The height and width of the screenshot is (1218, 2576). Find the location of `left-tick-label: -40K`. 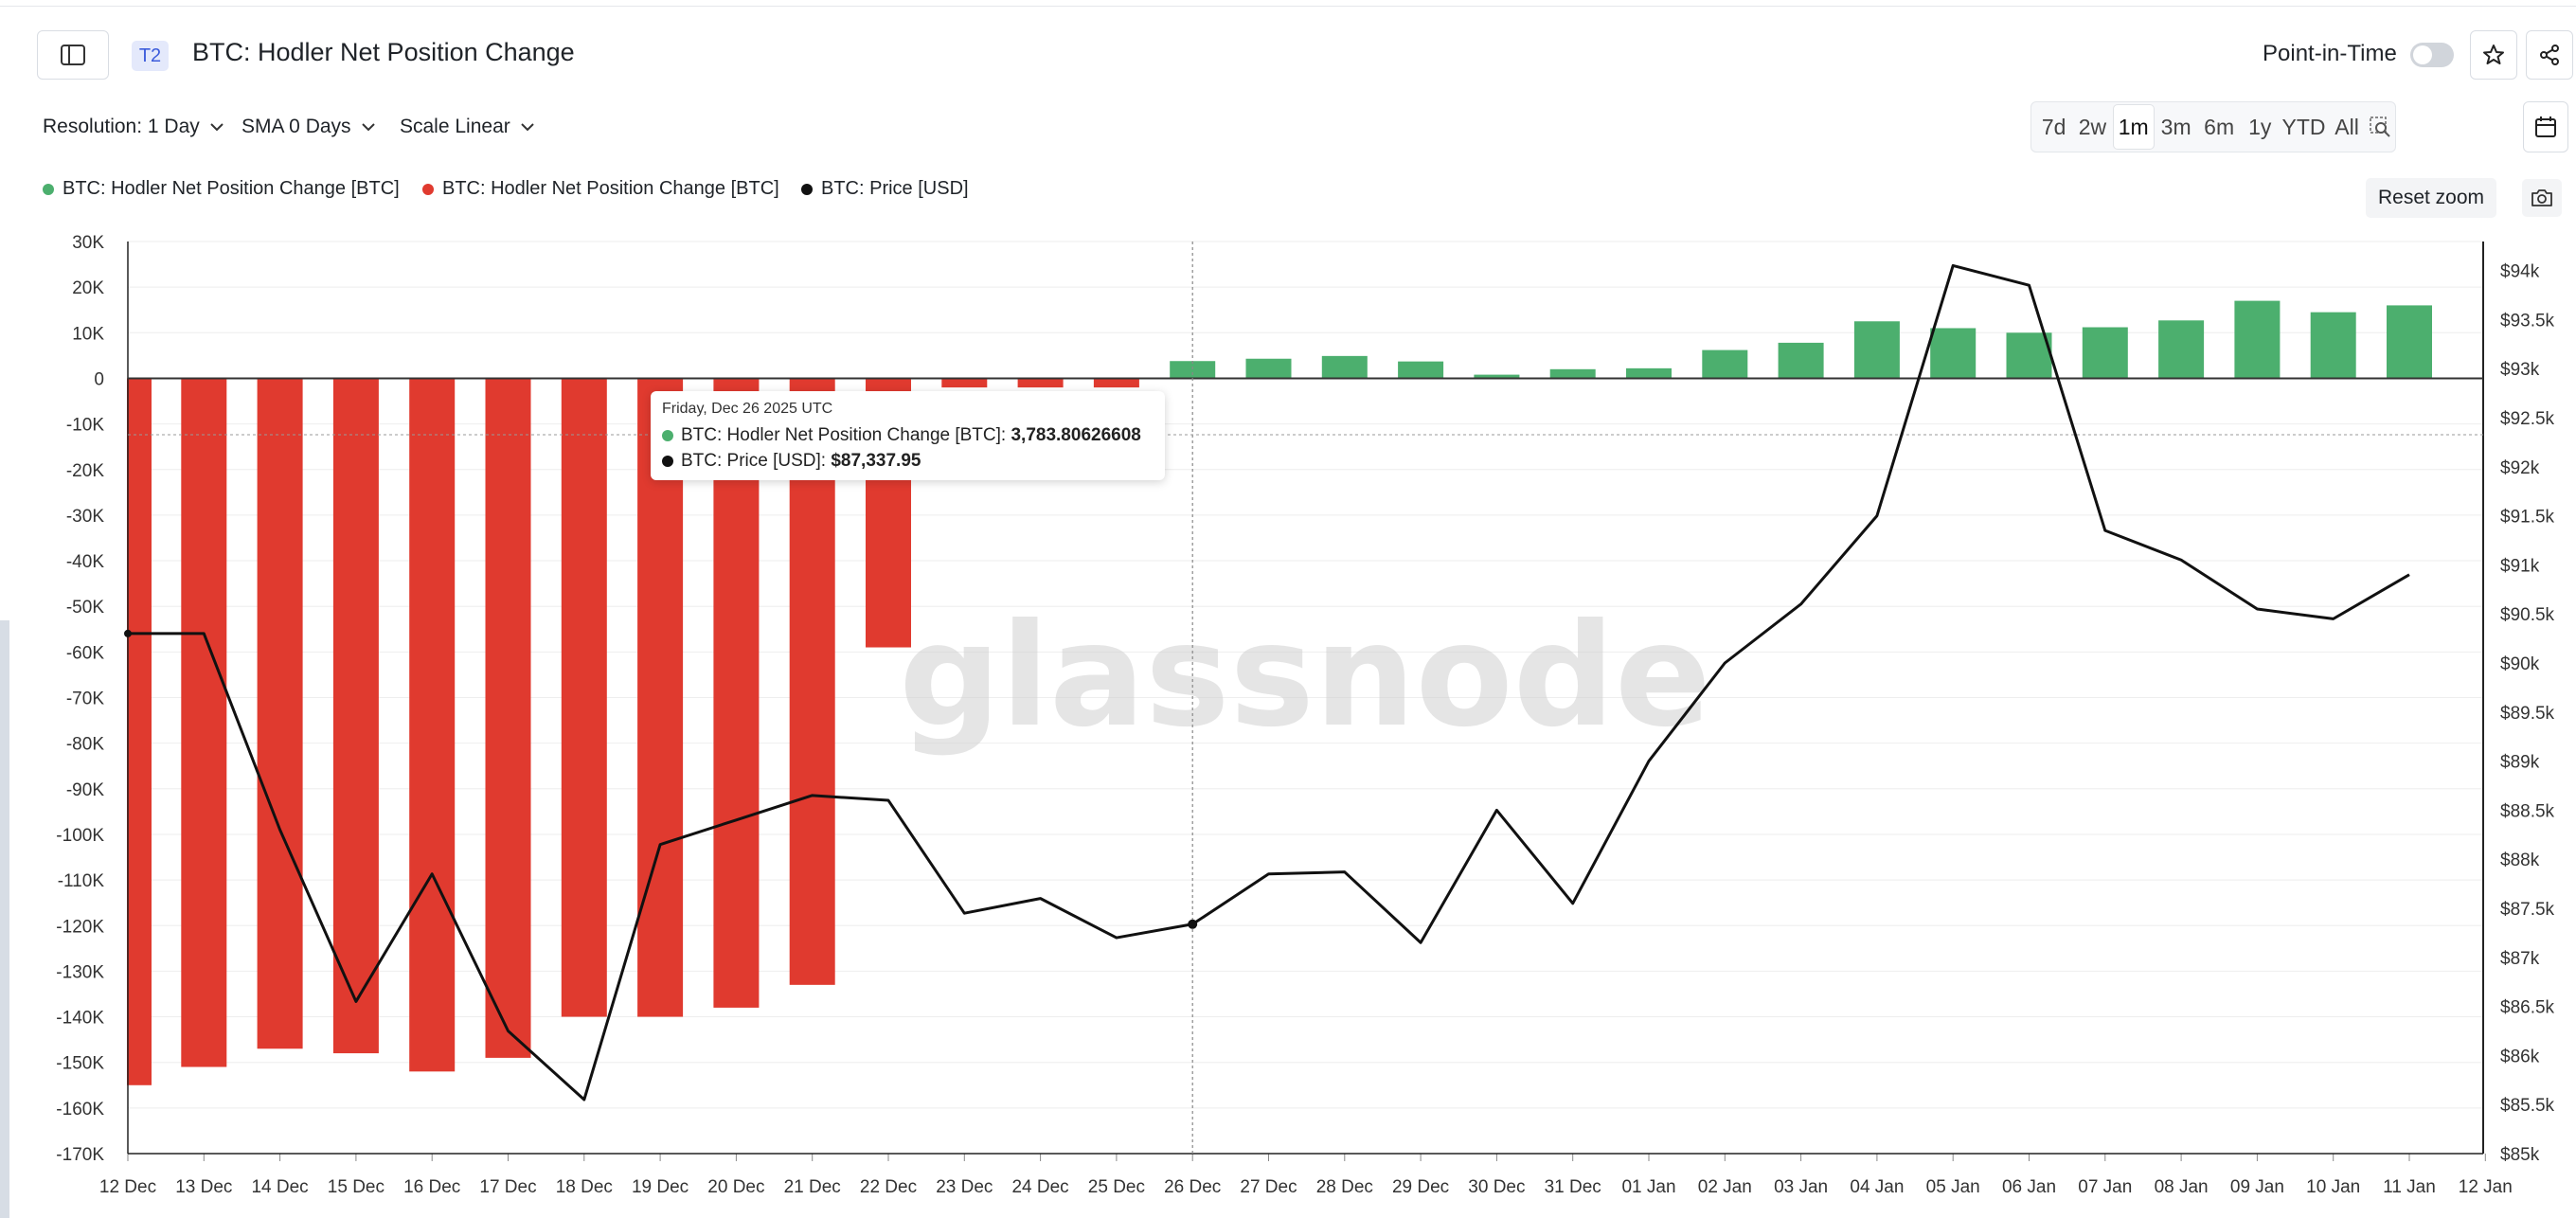

left-tick-label: -40K is located at coordinates (85, 562).